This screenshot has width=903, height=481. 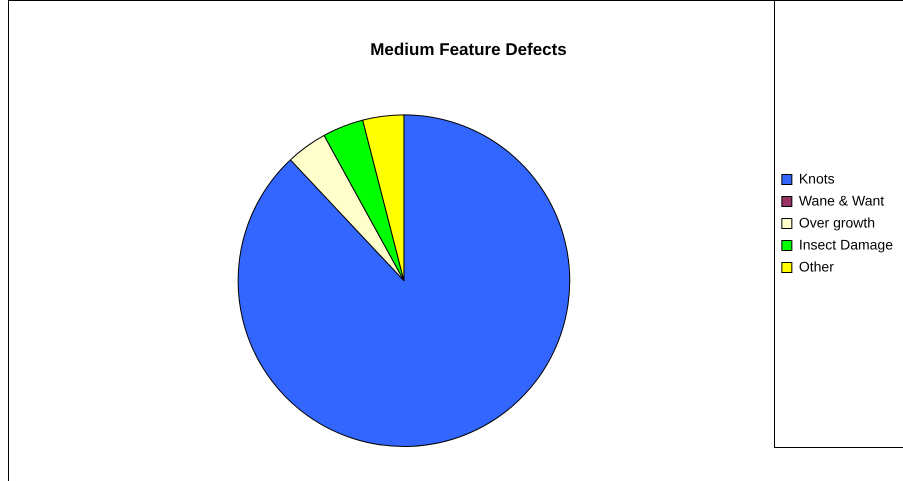 What do you see at coordinates (846, 244) in the screenshot?
I see `legend-label: Insect Damage` at bounding box center [846, 244].